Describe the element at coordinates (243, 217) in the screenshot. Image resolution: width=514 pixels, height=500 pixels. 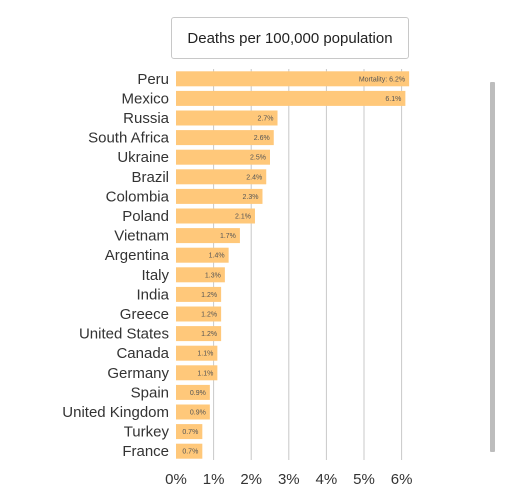
I see `data-label: 2.1%` at that location.